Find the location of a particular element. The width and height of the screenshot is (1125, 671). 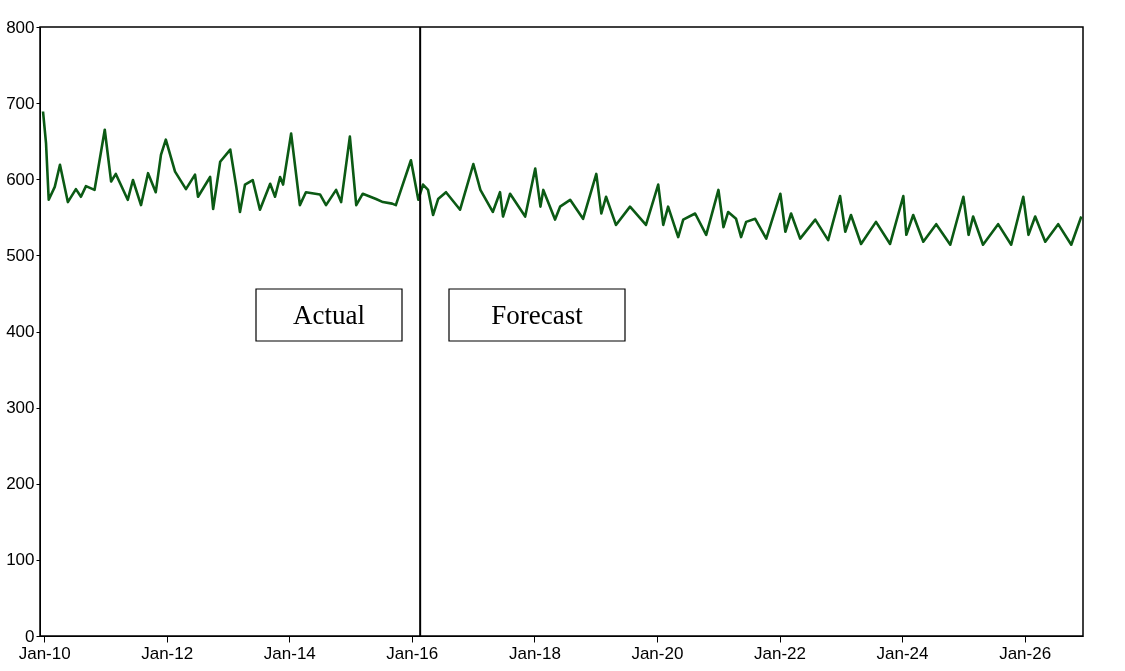

y-tick-label: 200 is located at coordinates (20, 484).